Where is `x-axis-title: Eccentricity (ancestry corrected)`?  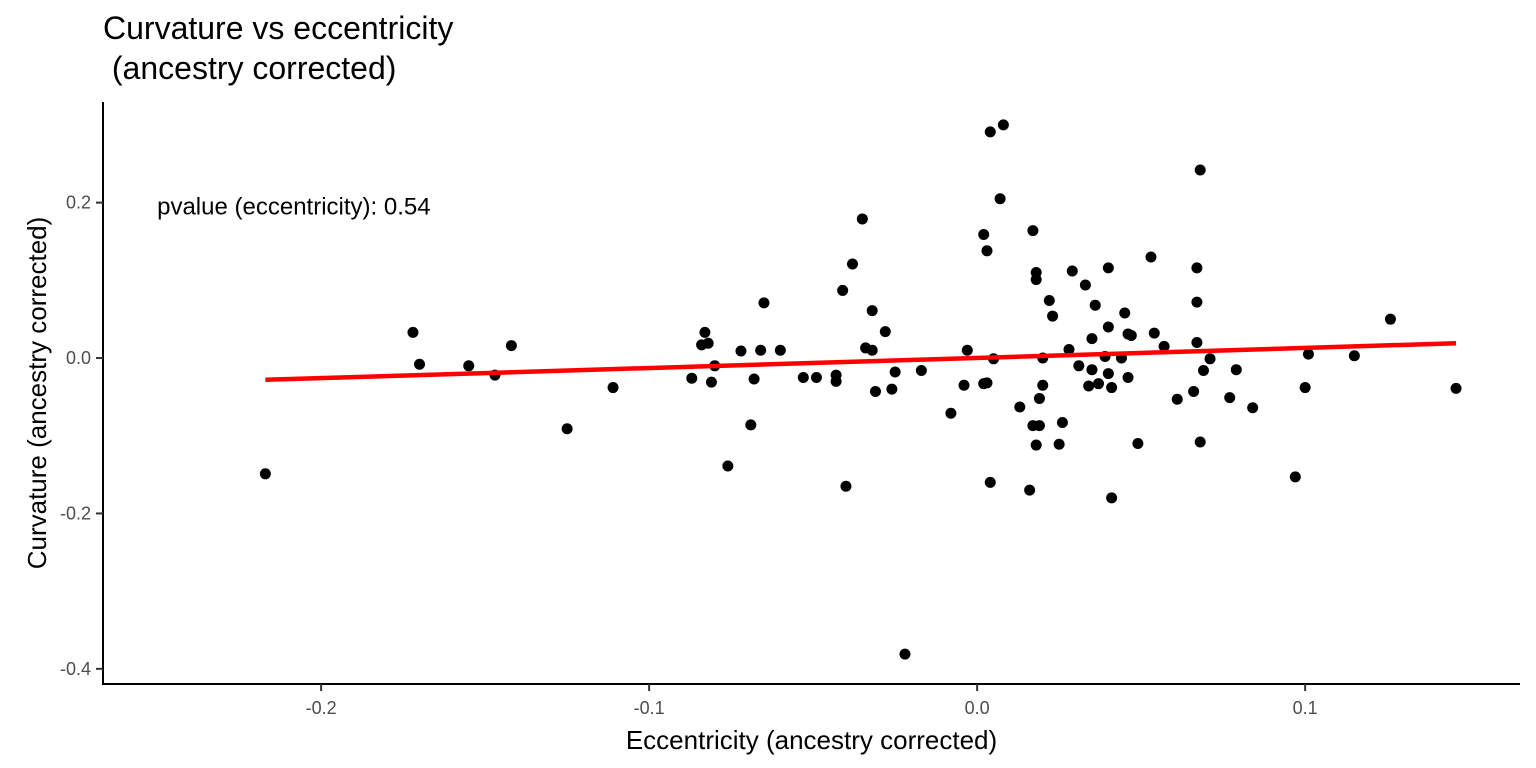
x-axis-title: Eccentricity (ancestry corrected) is located at coordinates (811, 740).